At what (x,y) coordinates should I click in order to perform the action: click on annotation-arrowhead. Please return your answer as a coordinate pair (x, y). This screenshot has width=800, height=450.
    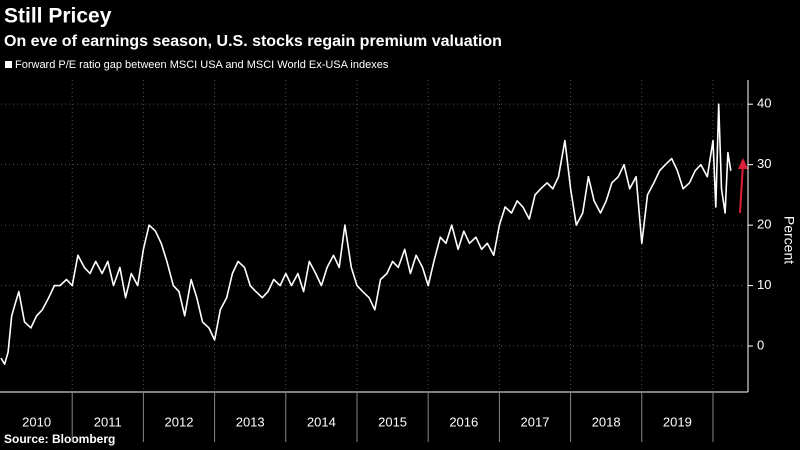
    Looking at the image, I should click on (743, 163).